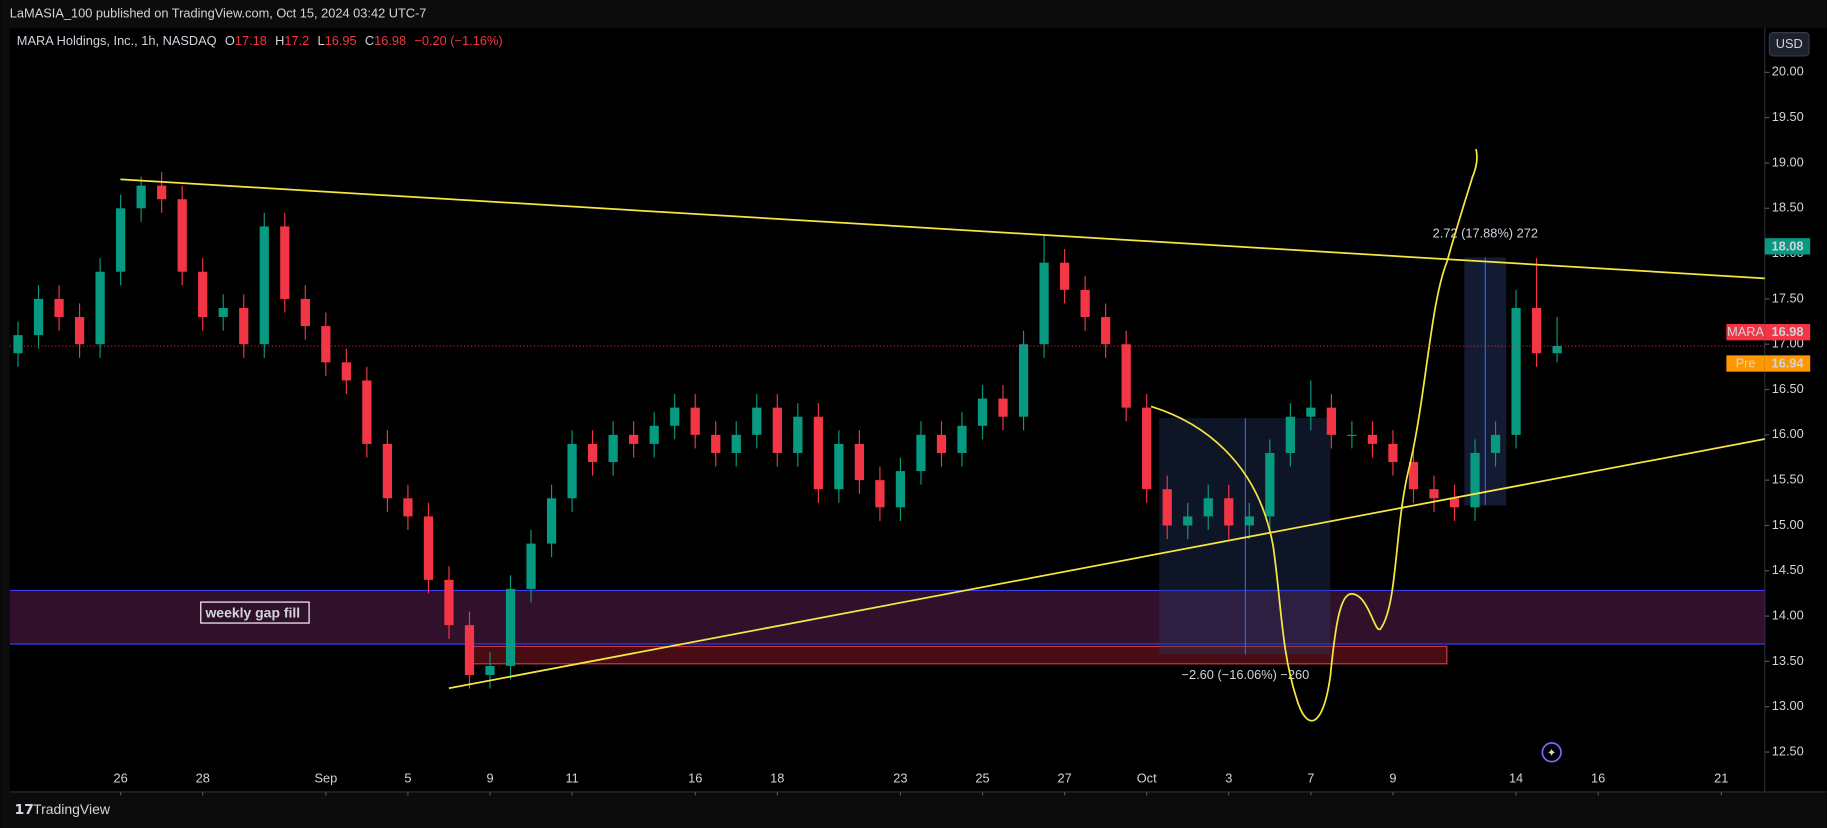 Image resolution: width=1827 pixels, height=828 pixels. I want to click on price-tag-value: 16.98, so click(1787, 331).